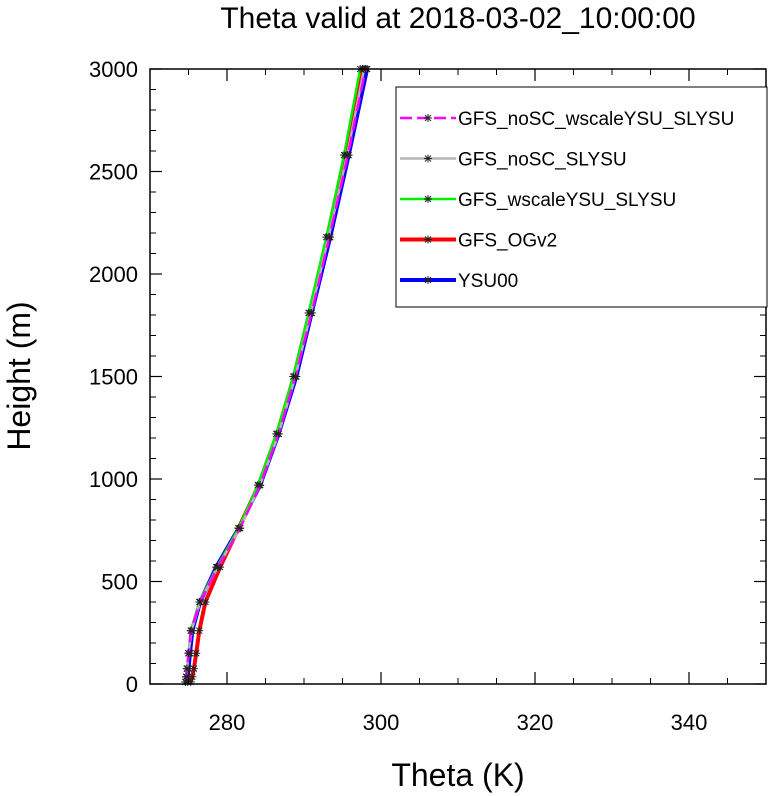 This screenshot has height=796, width=783. Describe the element at coordinates (457, 18) in the screenshot. I see `chart-title: Theta valid at 2018-03-02_10:00:00` at that location.